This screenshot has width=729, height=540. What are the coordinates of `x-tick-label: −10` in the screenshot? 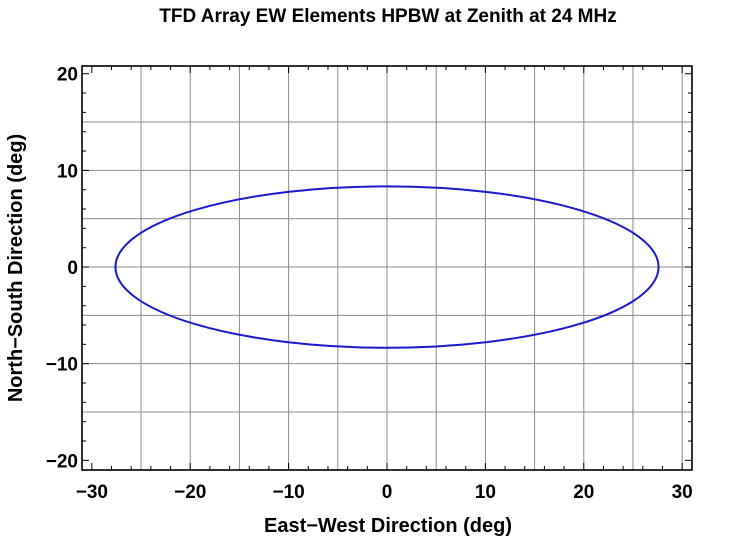 It's located at (288, 492).